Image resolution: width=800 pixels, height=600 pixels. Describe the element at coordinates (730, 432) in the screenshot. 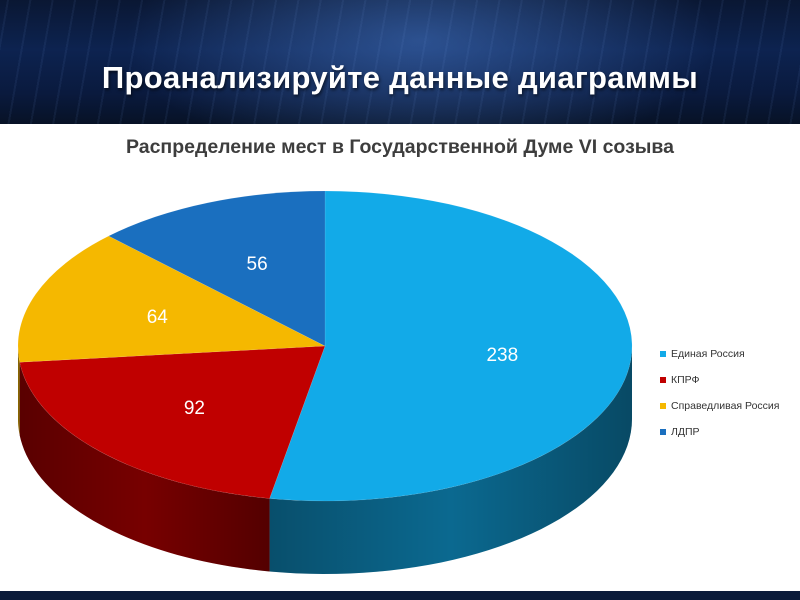

I see `legend-item: ЛДПР` at that location.